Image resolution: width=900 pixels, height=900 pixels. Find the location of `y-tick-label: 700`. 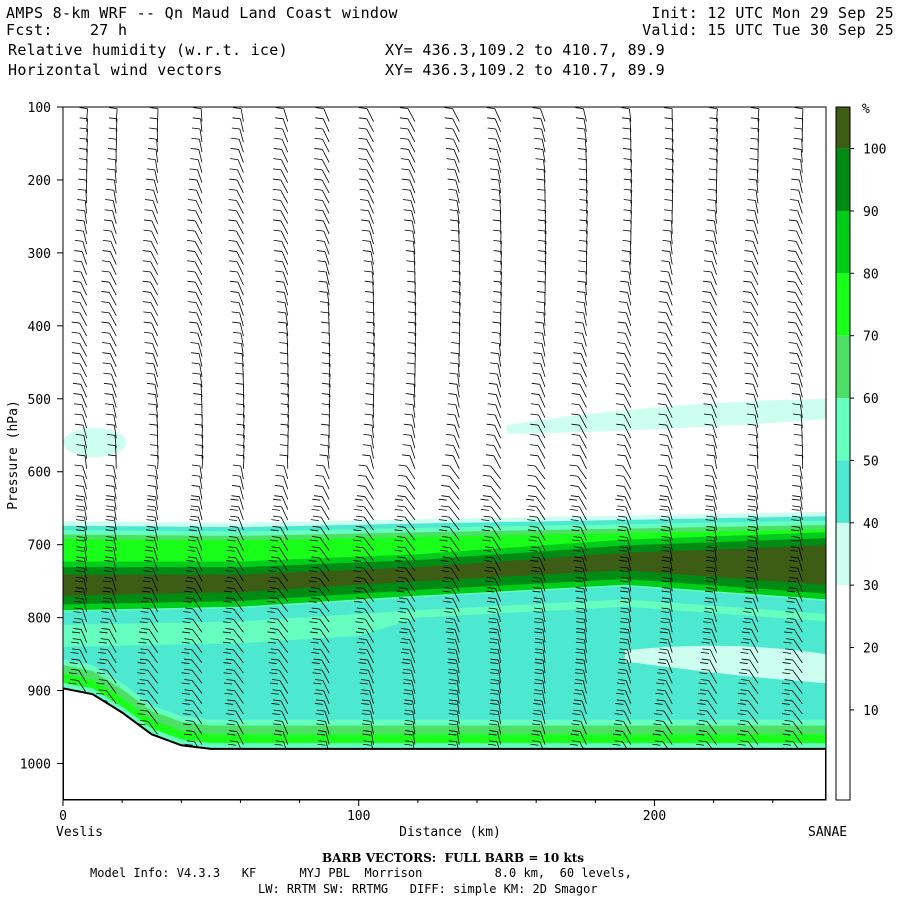

y-tick-label: 700 is located at coordinates (39, 546).